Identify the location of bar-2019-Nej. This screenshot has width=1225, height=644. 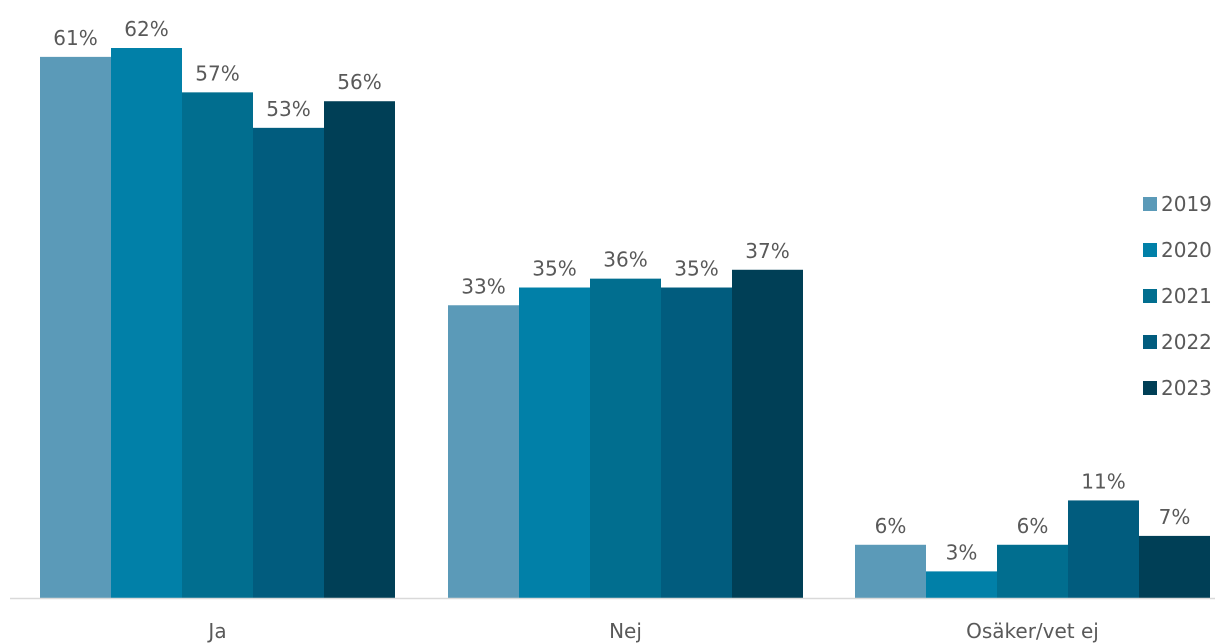
(483, 451).